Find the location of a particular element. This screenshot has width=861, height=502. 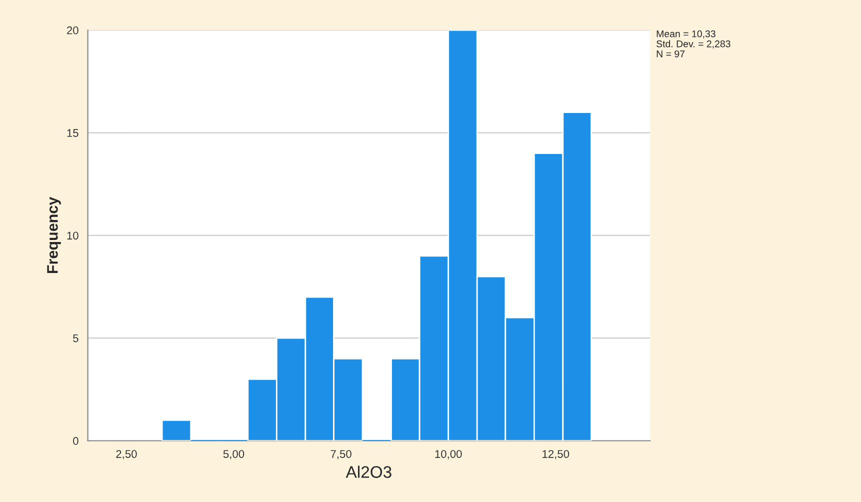

text: Std. Dev. = 2,283 is located at coordinates (693, 44).